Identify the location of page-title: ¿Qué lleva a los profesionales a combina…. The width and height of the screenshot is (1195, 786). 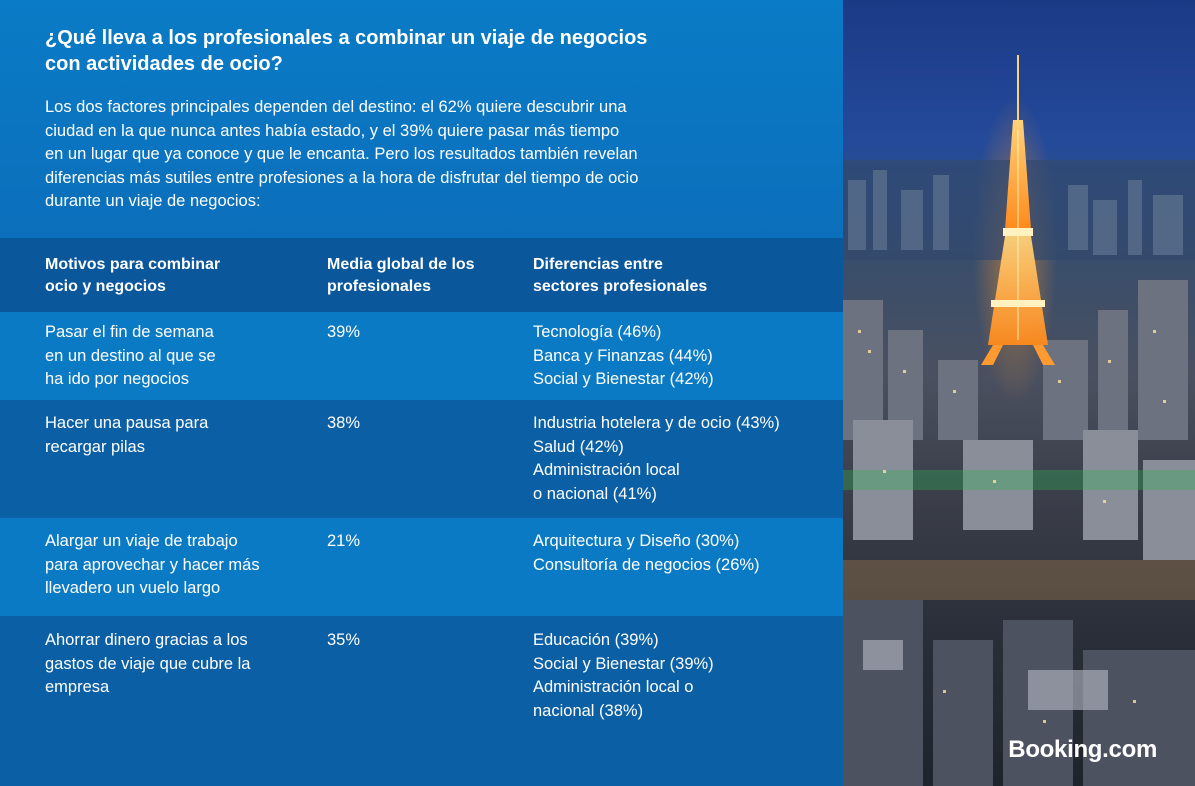
(346, 51).